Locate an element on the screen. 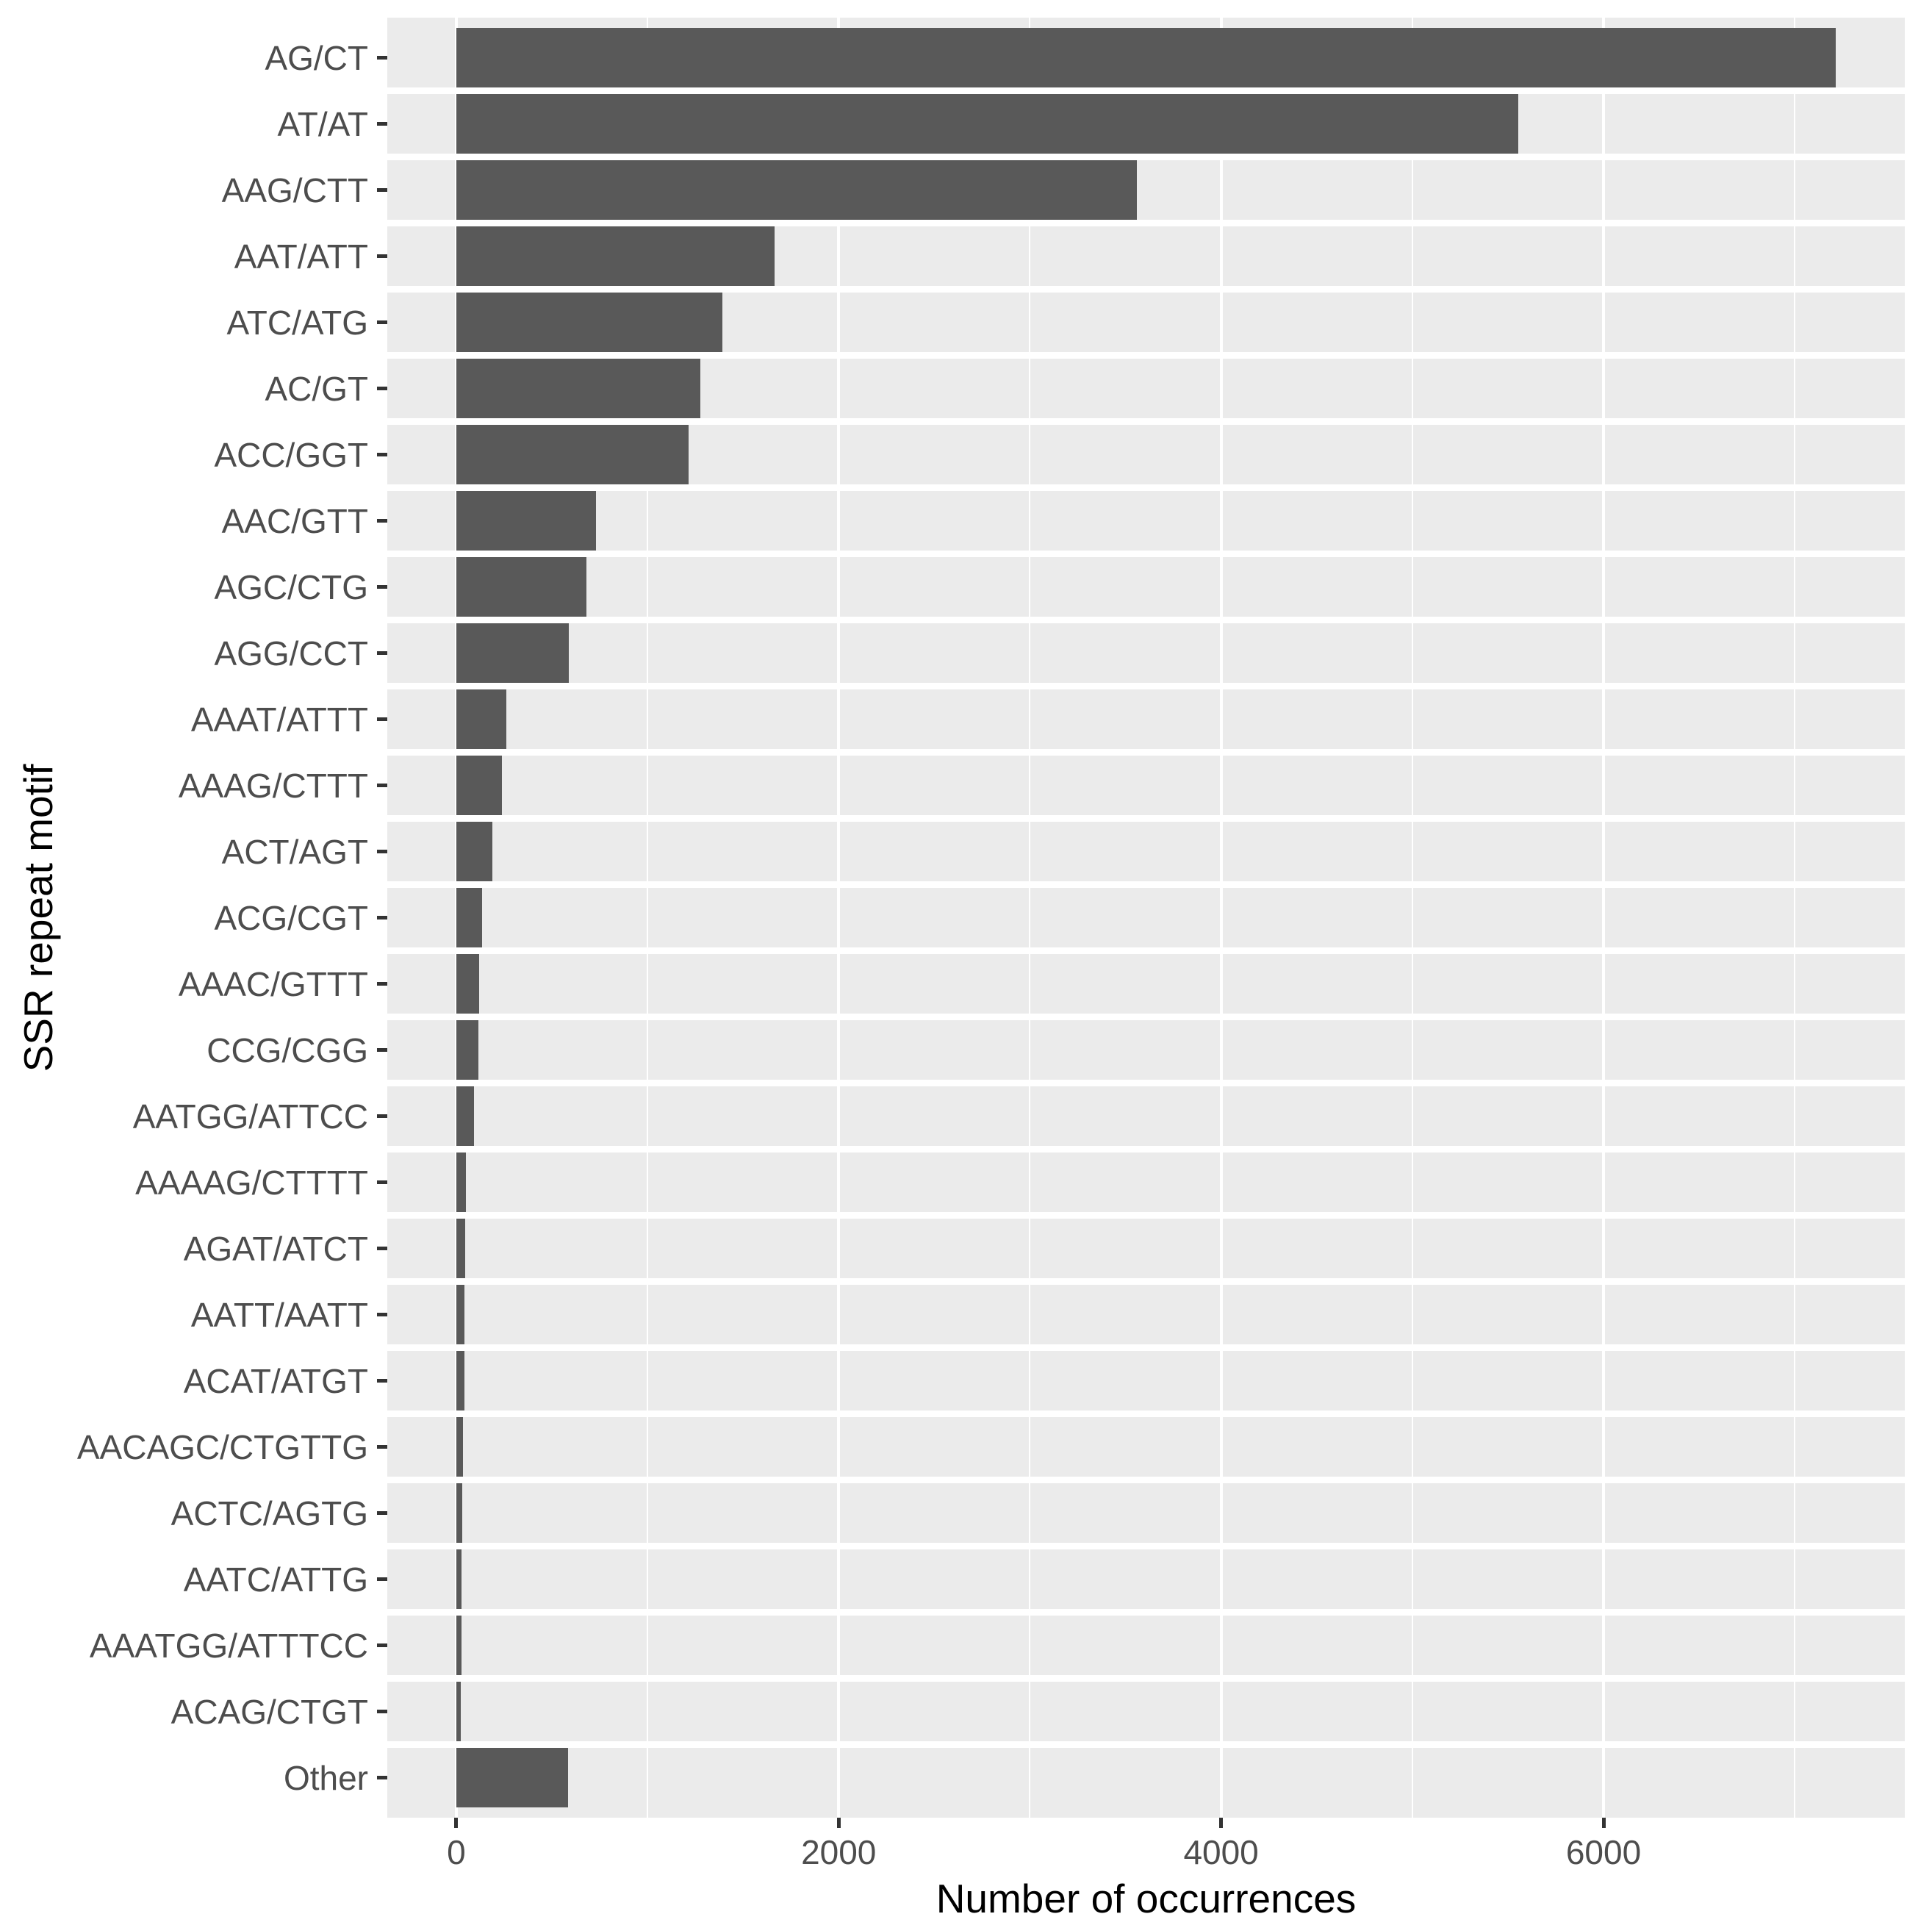 This screenshot has height=1925, width=1932. y-tick-label-aac-gtt: AAC/GTT is located at coordinates (295, 520).